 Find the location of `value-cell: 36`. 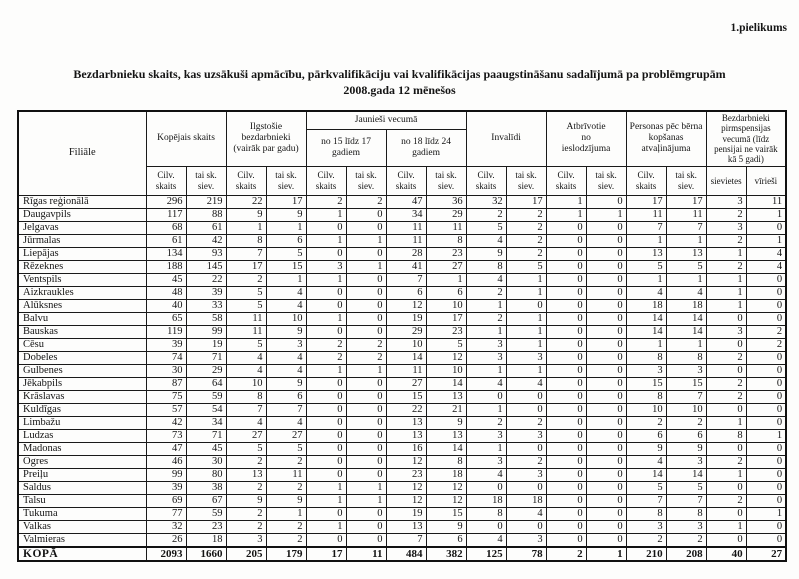

value-cell: 36 is located at coordinates (446, 201).